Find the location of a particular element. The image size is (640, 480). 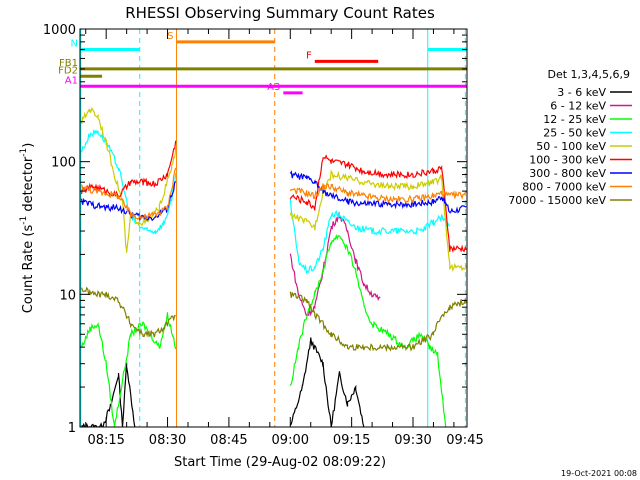

legend-title: Det 1,3,4,5,6,9 is located at coordinates (588, 74).